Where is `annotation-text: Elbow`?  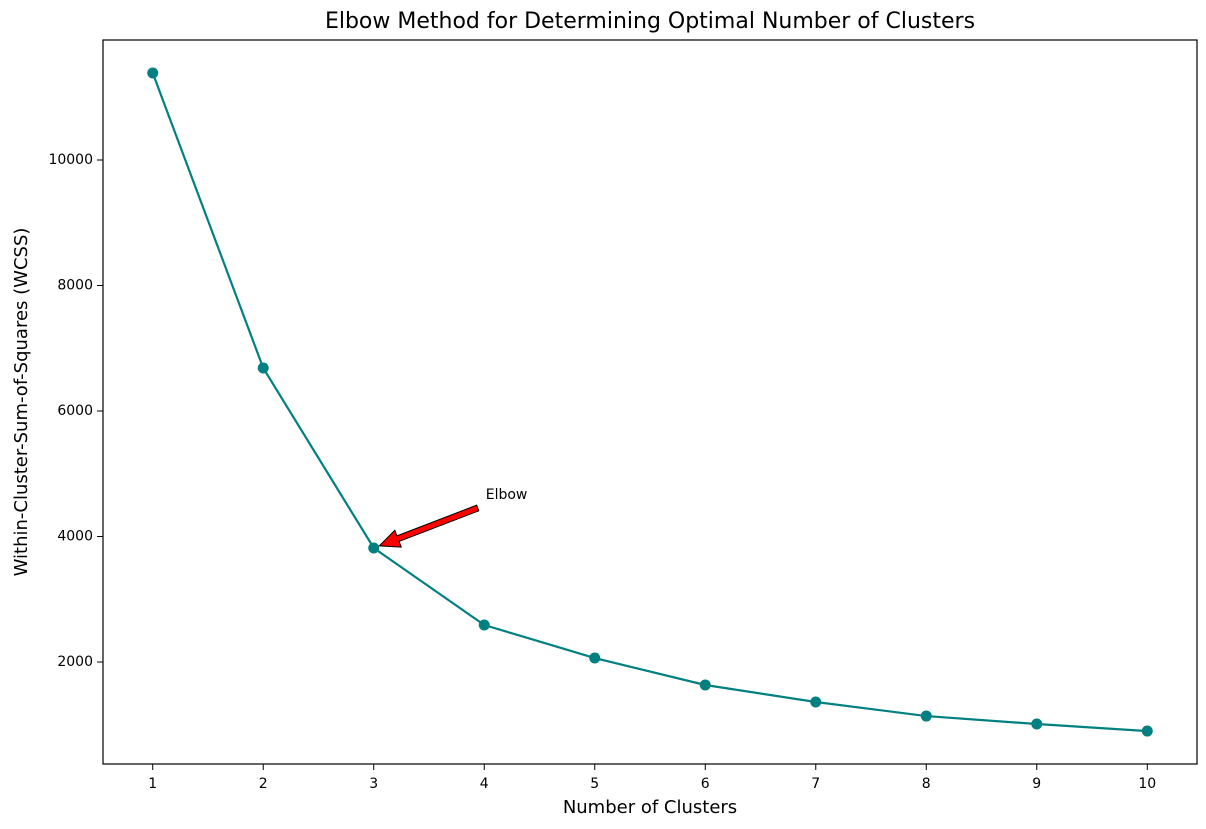
annotation-text: Elbow is located at coordinates (507, 495).